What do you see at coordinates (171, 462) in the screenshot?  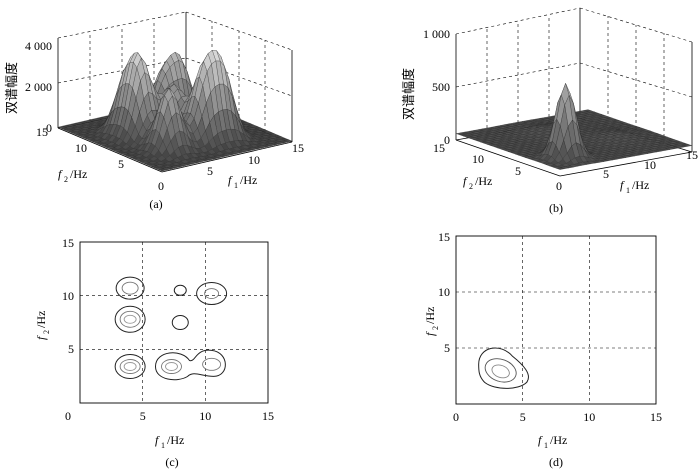 I see `panel-c-caption: (c)` at bounding box center [171, 462].